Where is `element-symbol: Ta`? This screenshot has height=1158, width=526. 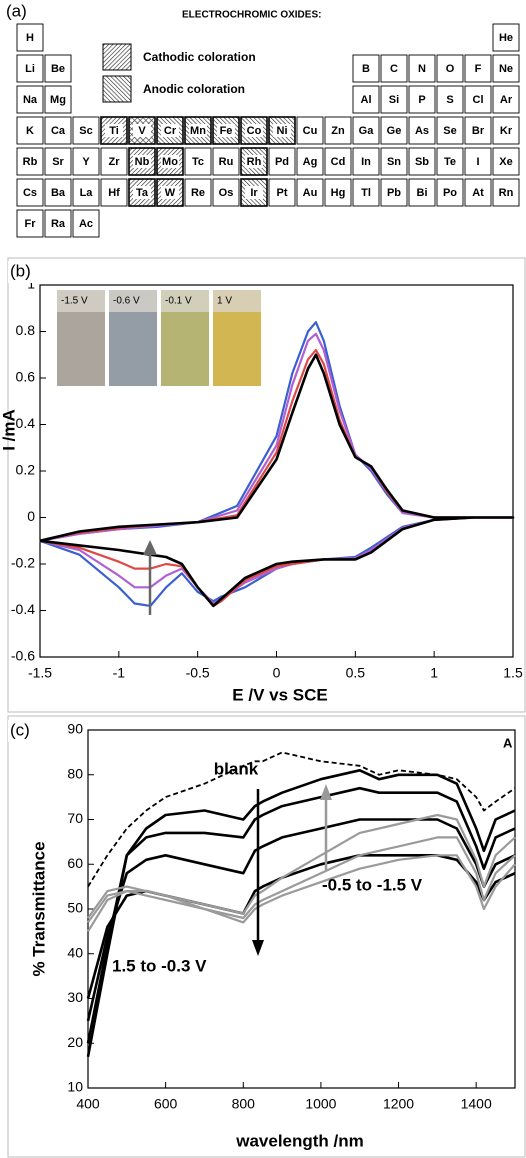
element-symbol: Ta is located at coordinates (142, 193).